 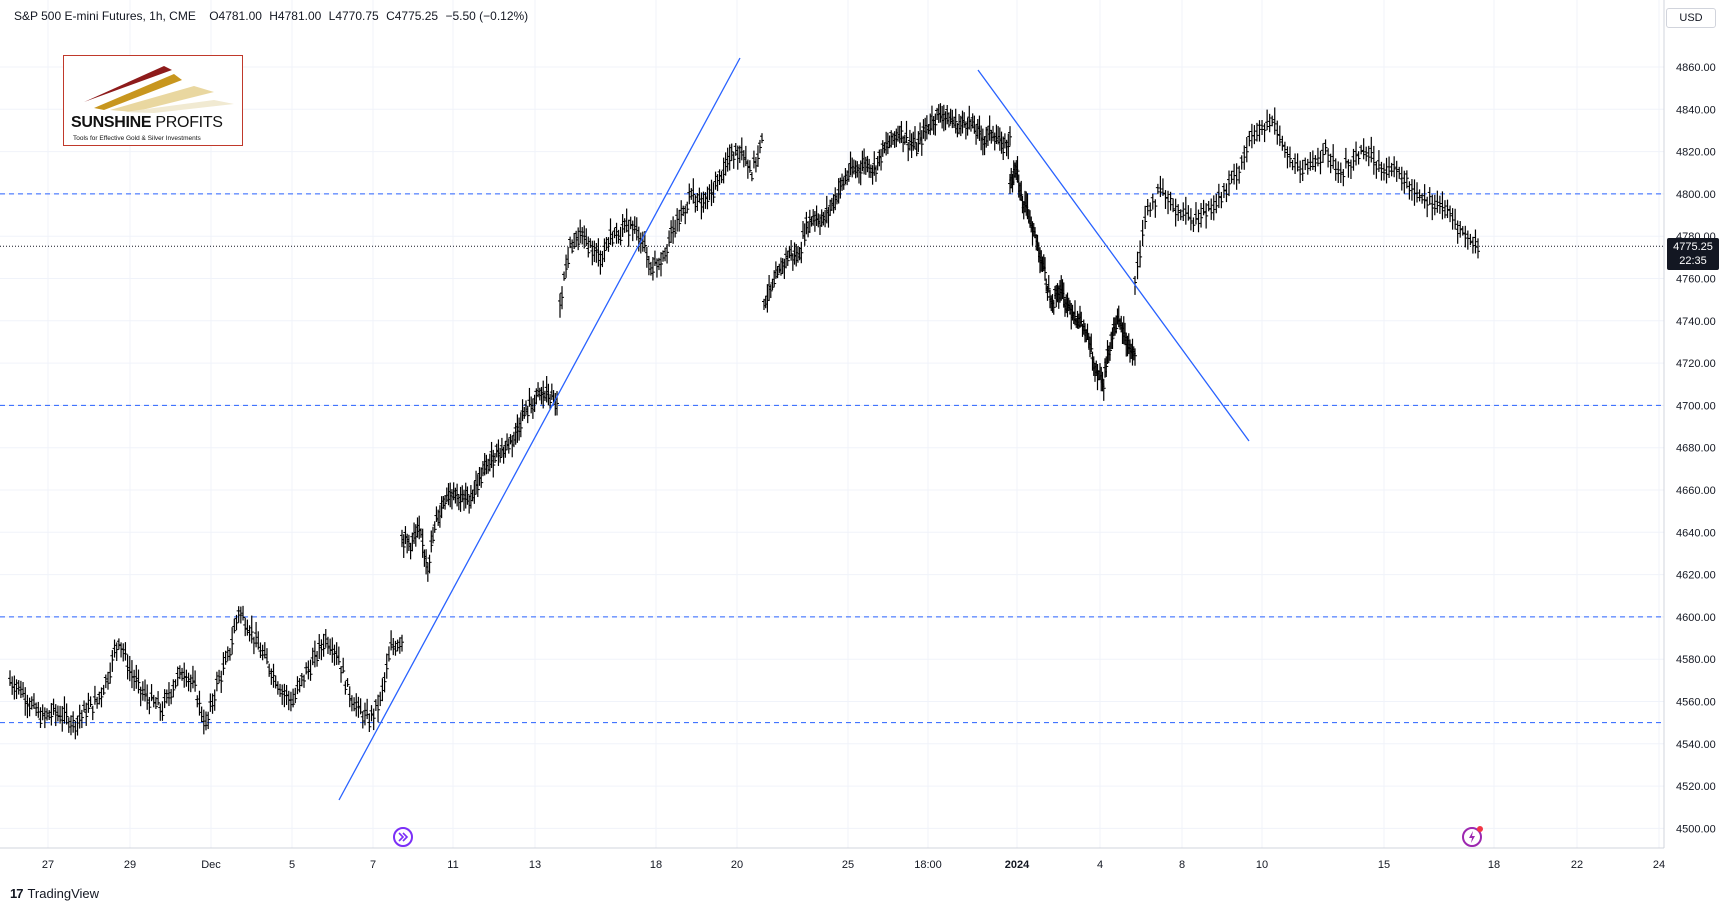 I want to click on time-tick-label: 2024, so click(x=1017, y=865).